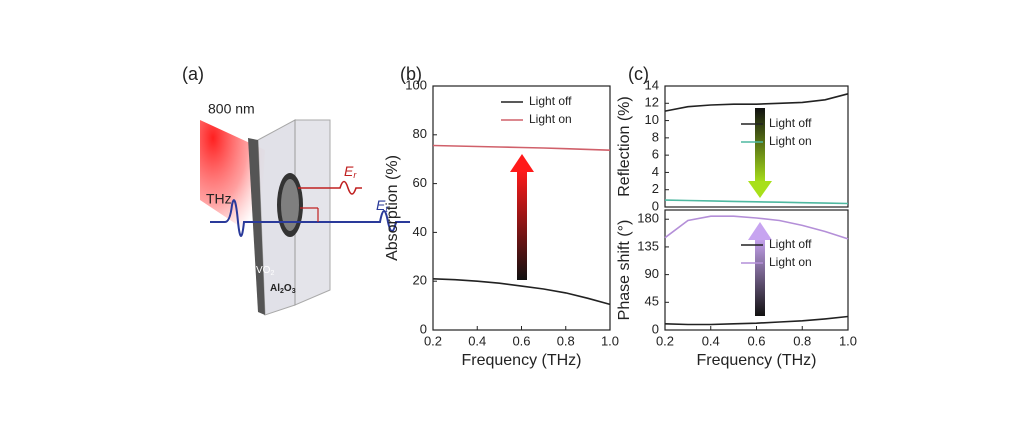 Image resolution: width=1035 pixels, height=425 pixels. Describe the element at coordinates (382, 206) in the screenshot. I see `et-label: Et` at that location.